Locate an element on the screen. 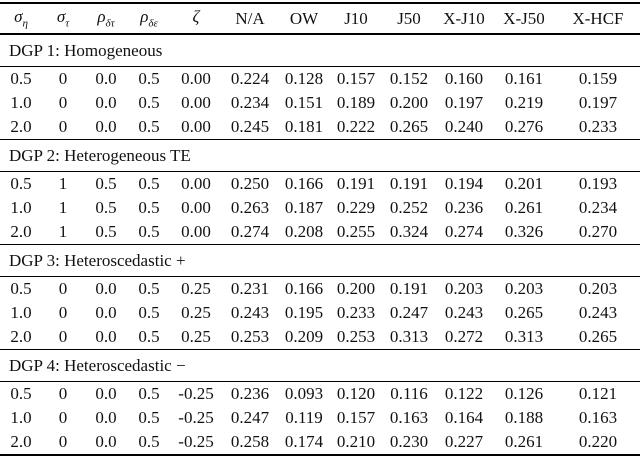  col-header-zeta: ζ is located at coordinates (196, 18).